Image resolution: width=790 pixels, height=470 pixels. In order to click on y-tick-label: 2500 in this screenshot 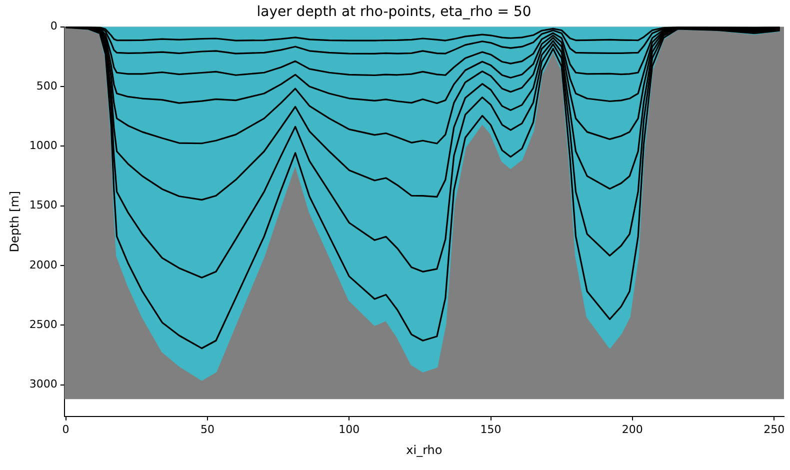, I will do `click(43, 324)`.